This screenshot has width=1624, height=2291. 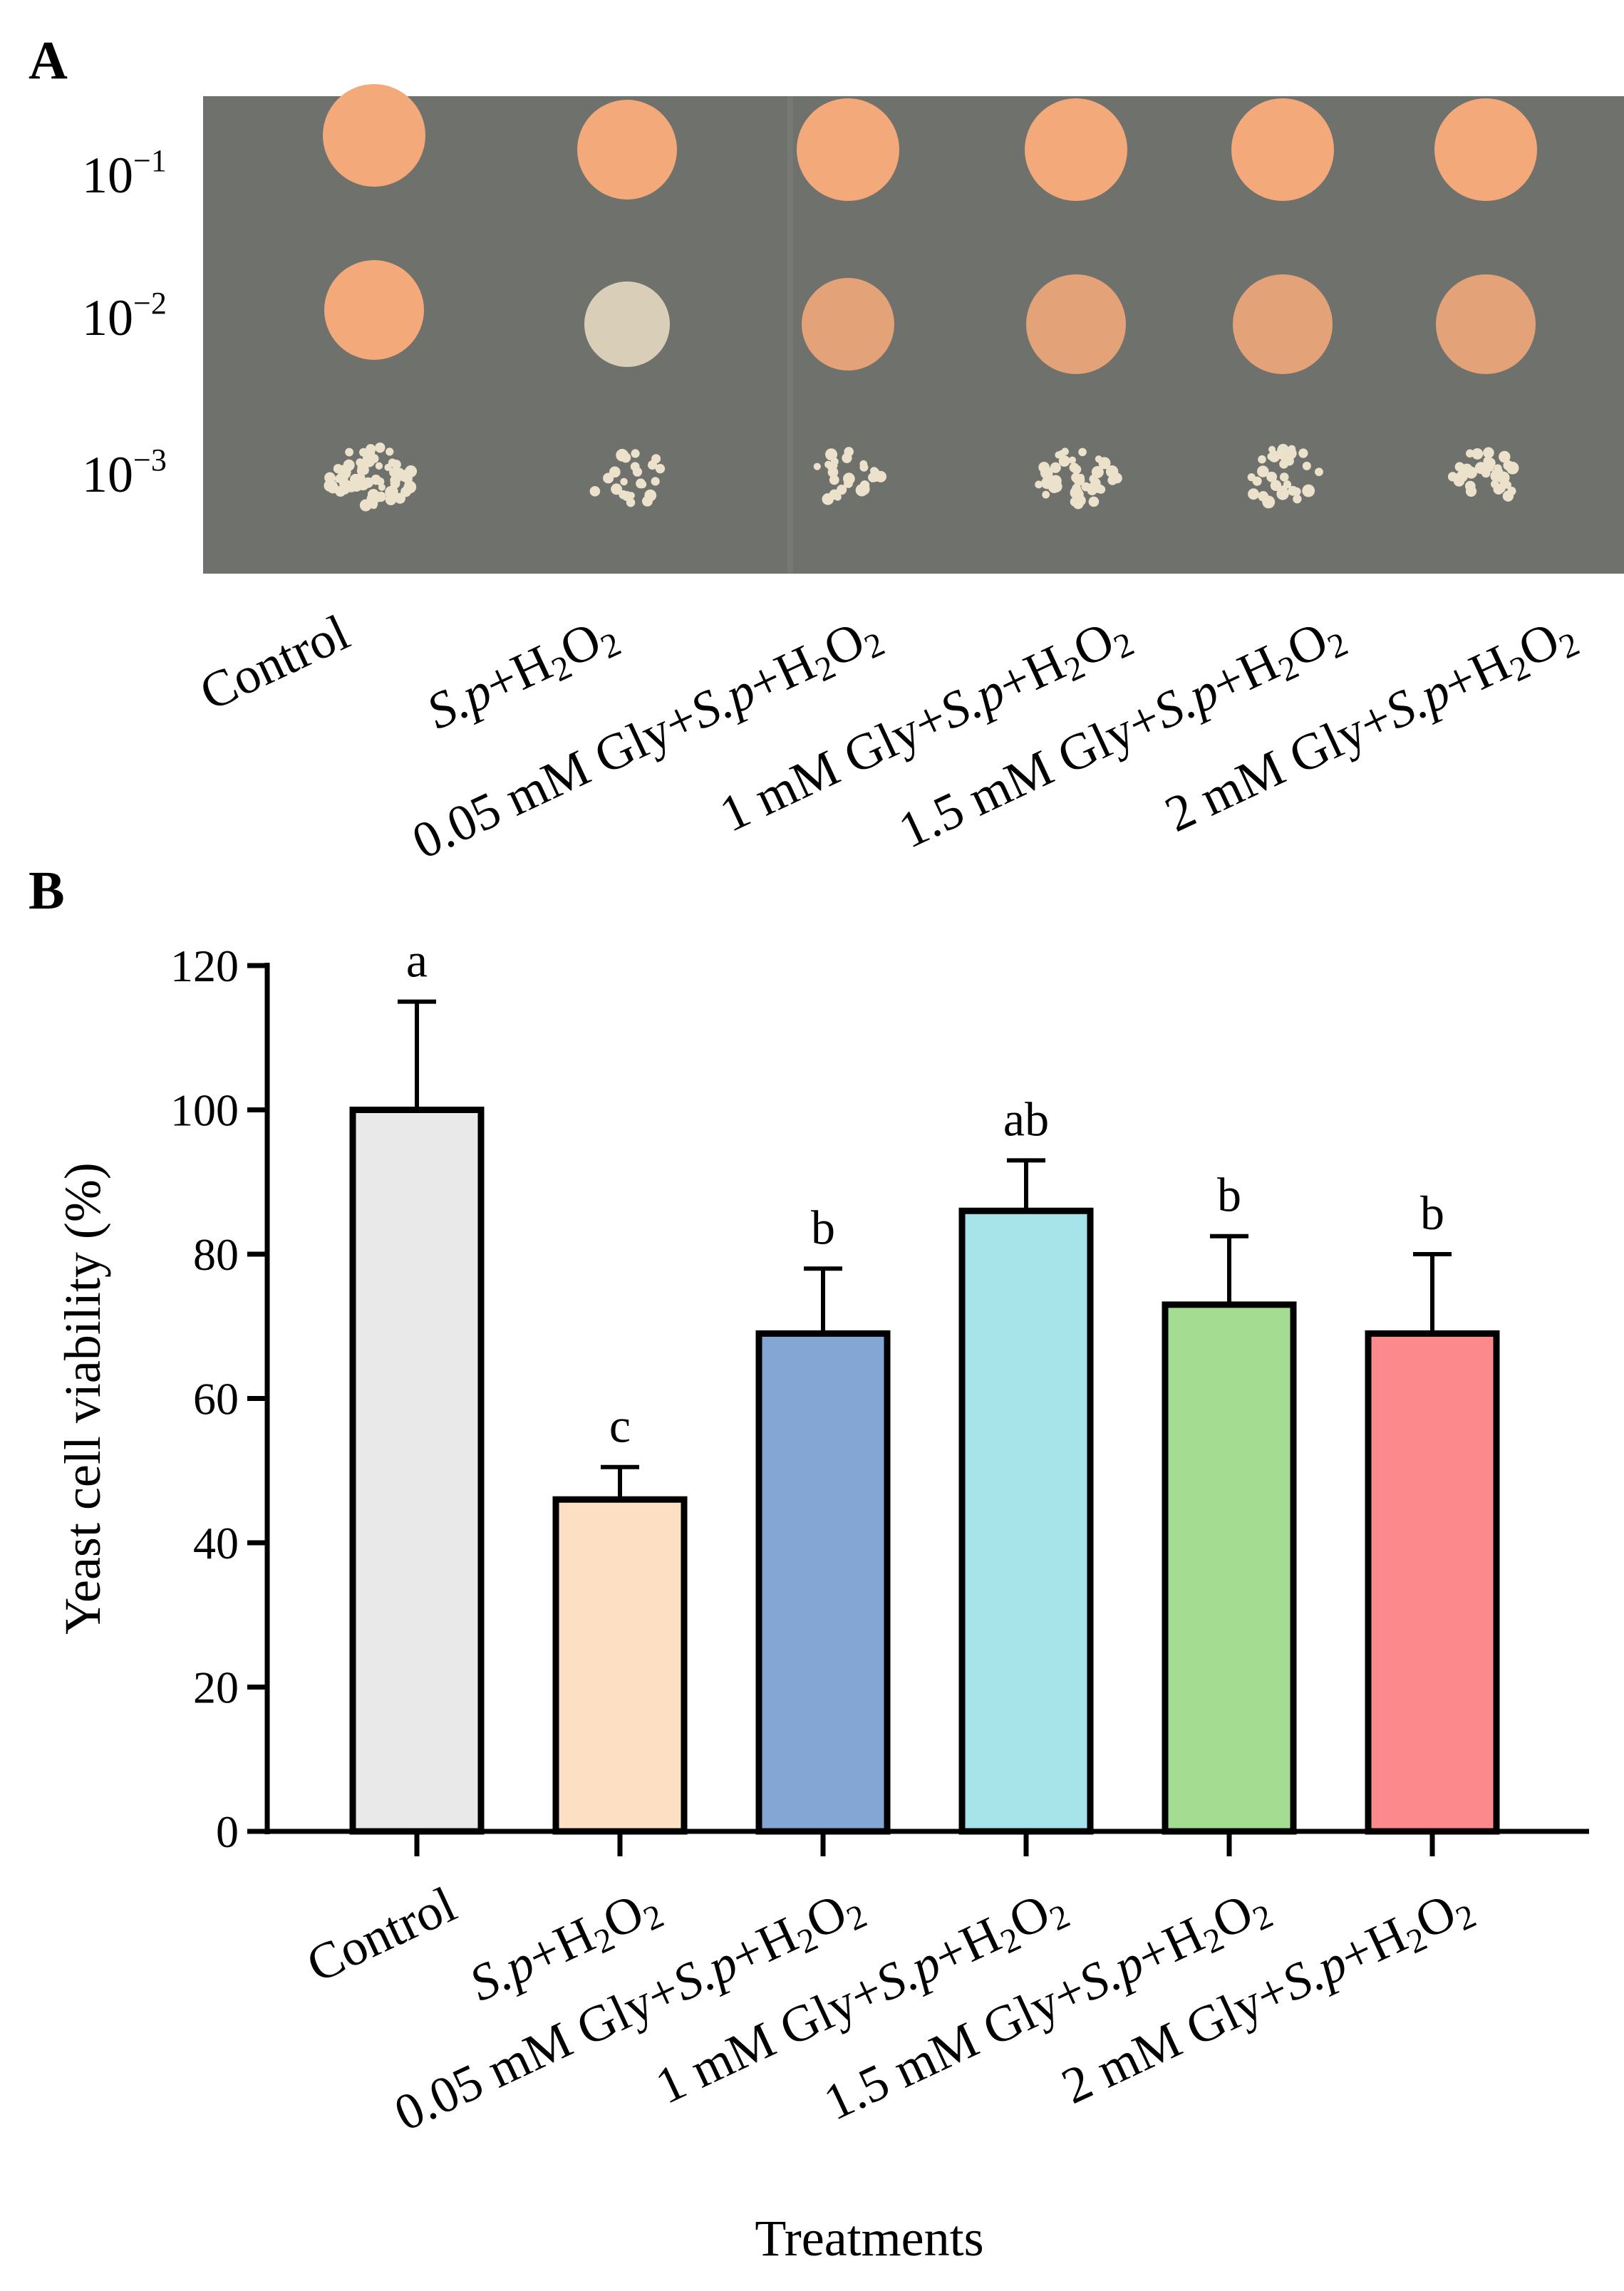 I want to click on photo-seam, so click(x=790, y=335).